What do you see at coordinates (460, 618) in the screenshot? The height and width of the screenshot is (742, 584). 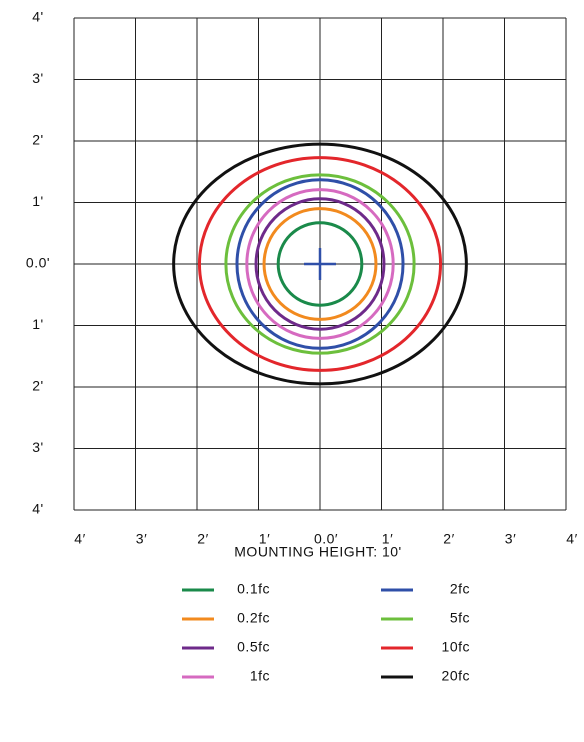 I see `legend-label: 5fc` at bounding box center [460, 618].